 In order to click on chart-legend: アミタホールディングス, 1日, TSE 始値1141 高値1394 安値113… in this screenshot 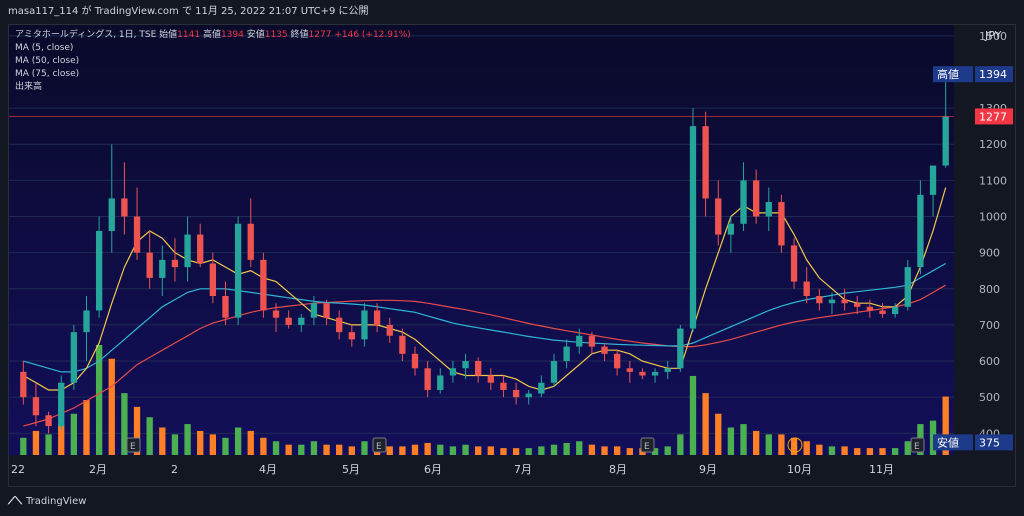, I will do `click(213, 61)`.